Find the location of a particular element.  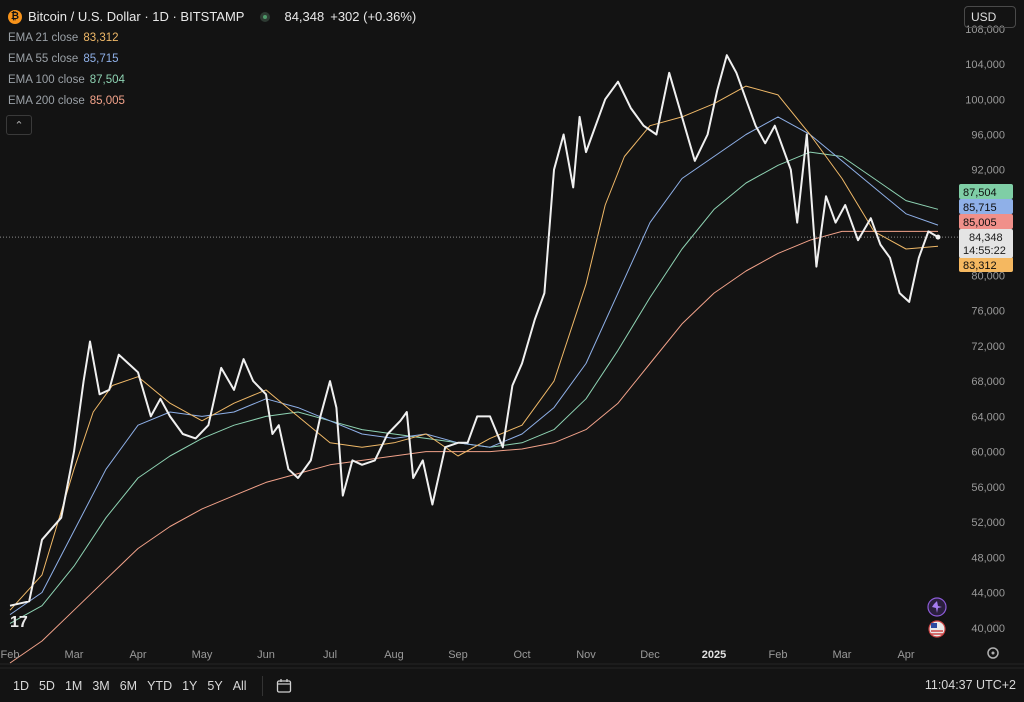

symbol-title: Bitcoin / U.S. Dollar · 1D · BITSTAMP is located at coordinates (136, 16).